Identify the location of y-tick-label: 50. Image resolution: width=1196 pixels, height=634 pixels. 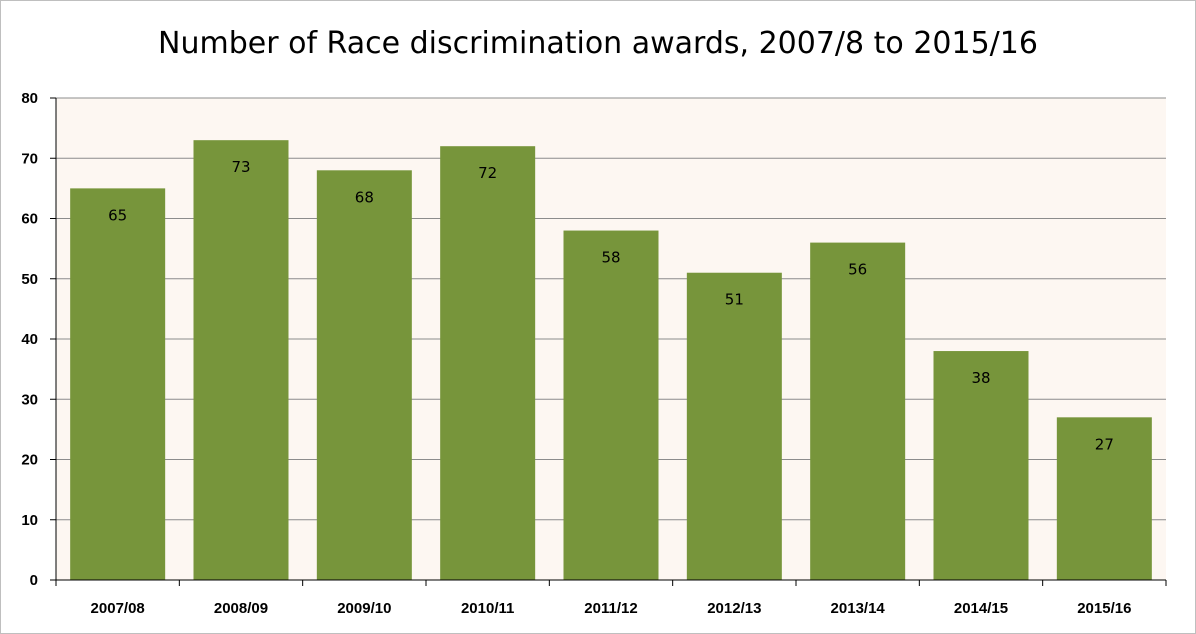
(29, 279).